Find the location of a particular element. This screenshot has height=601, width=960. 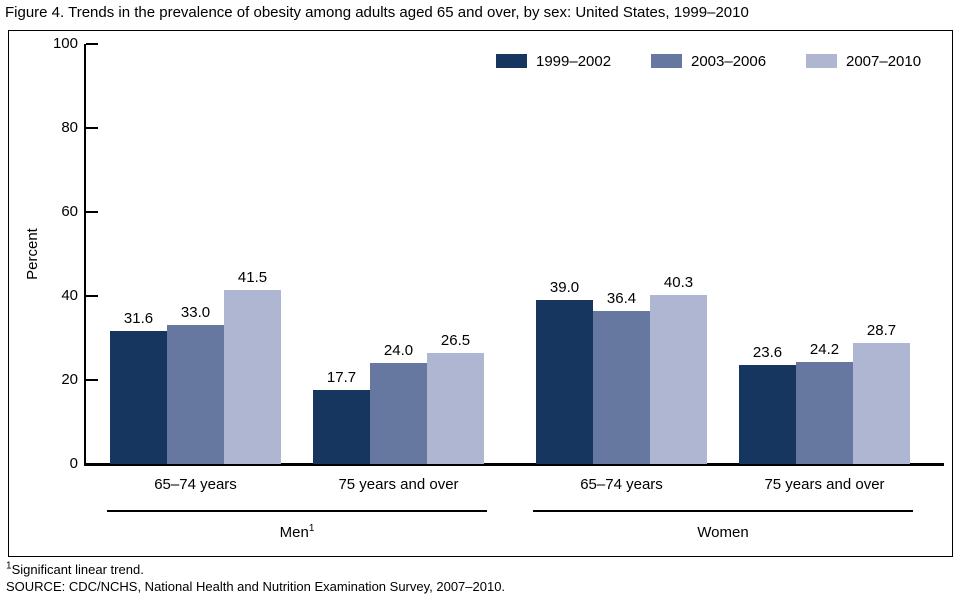

legend-item: 2007–2010 is located at coordinates (864, 61).